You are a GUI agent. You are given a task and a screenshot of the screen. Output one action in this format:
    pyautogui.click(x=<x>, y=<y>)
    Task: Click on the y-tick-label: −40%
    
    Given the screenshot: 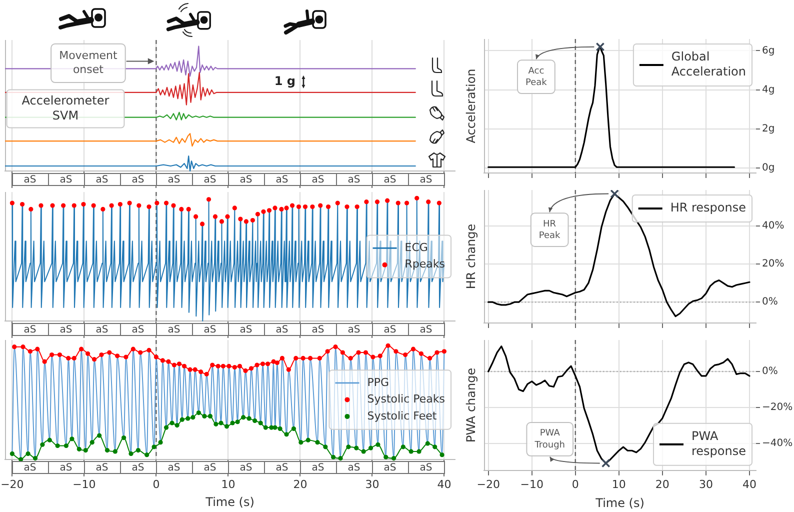 What is the action you would take?
    pyautogui.click(x=777, y=444)
    